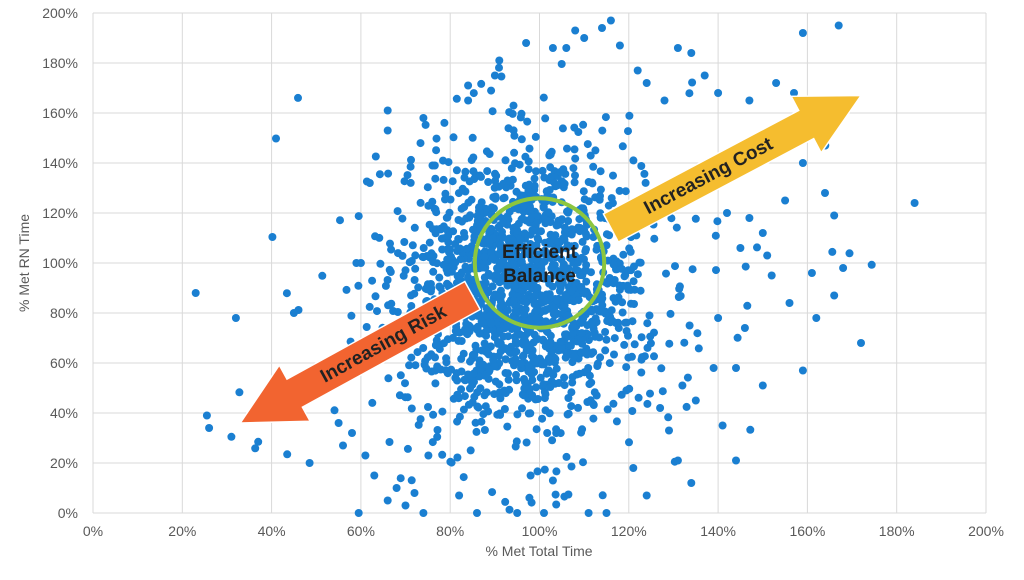  Describe the element at coordinates (538, 551) in the screenshot. I see `x-axis-title: % Met Total Time` at that location.